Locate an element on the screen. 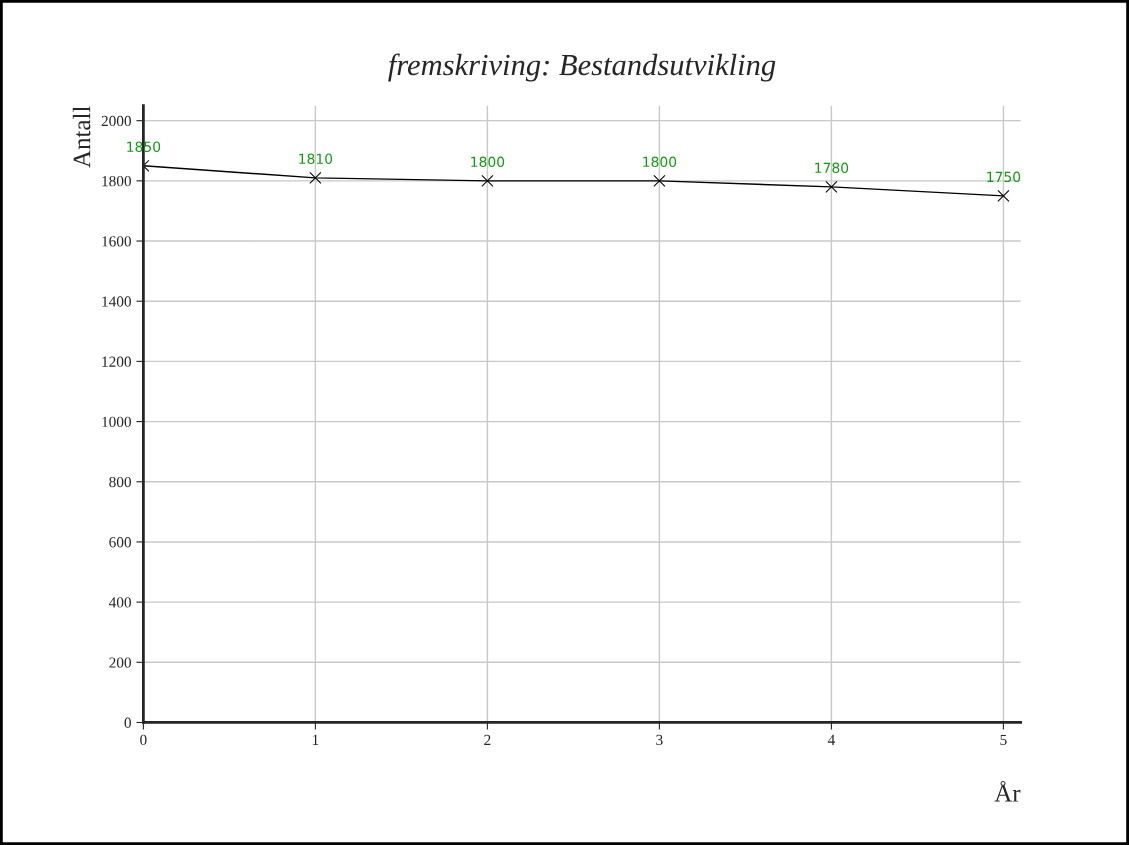 The image size is (1129, 845). y-tick-label: 600 is located at coordinates (120, 542).